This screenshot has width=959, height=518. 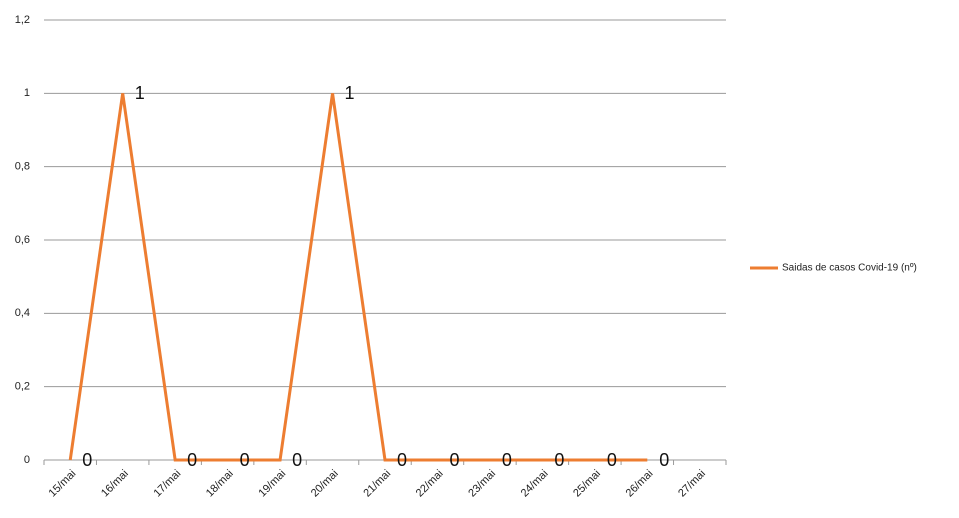 What do you see at coordinates (115, 484) in the screenshot?
I see `x-tick-label: 16/mai` at bounding box center [115, 484].